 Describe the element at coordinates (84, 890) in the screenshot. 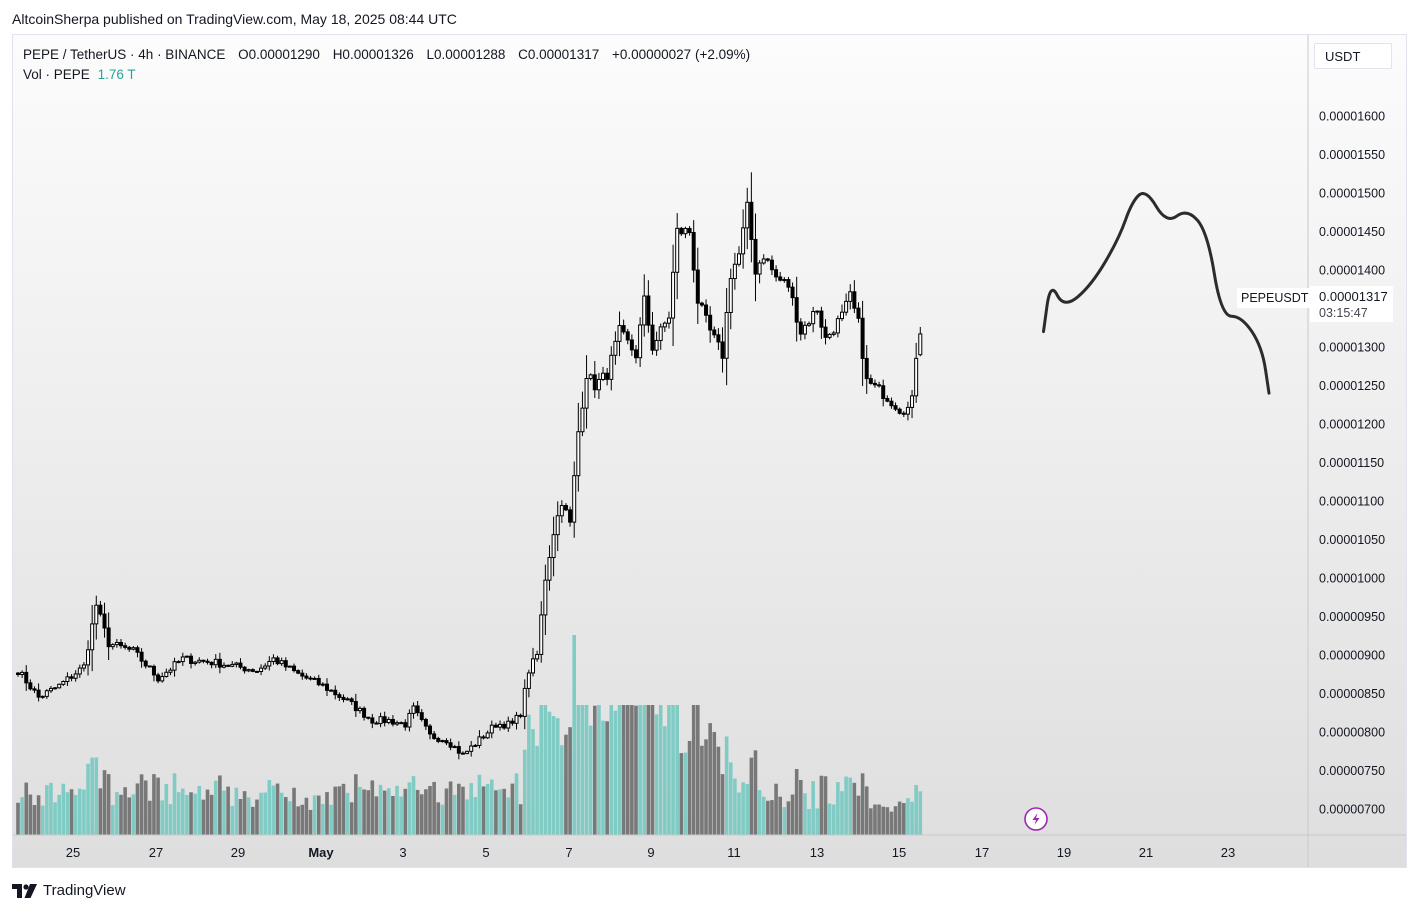

I see `brand-name: TradingView` at that location.